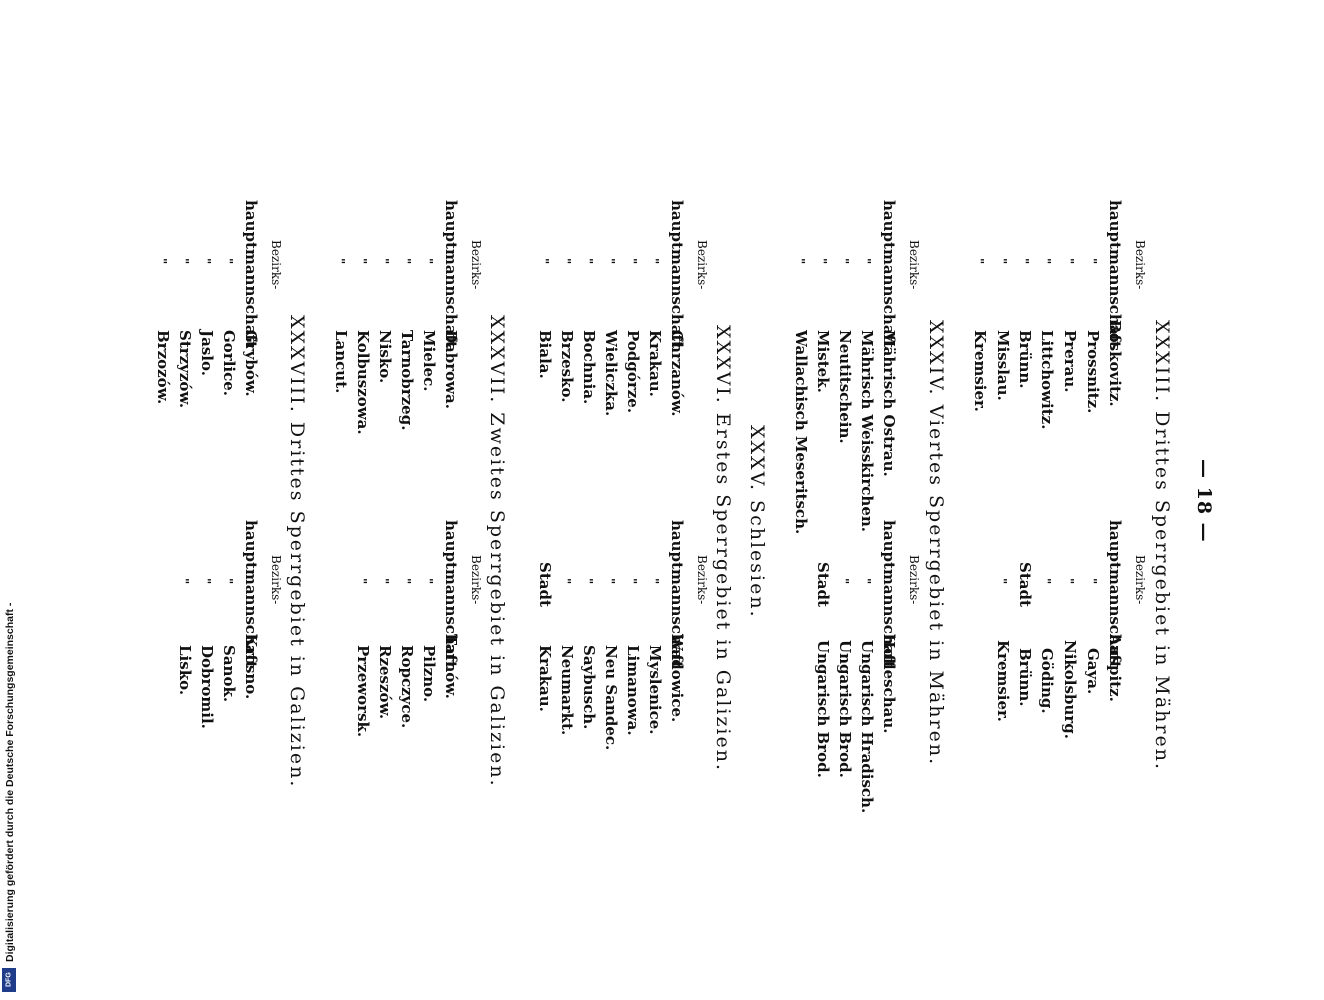 The image size is (1324, 1000). Describe the element at coordinates (1003, 365) in the screenshot. I see `district-entry: Misslau.` at that location.